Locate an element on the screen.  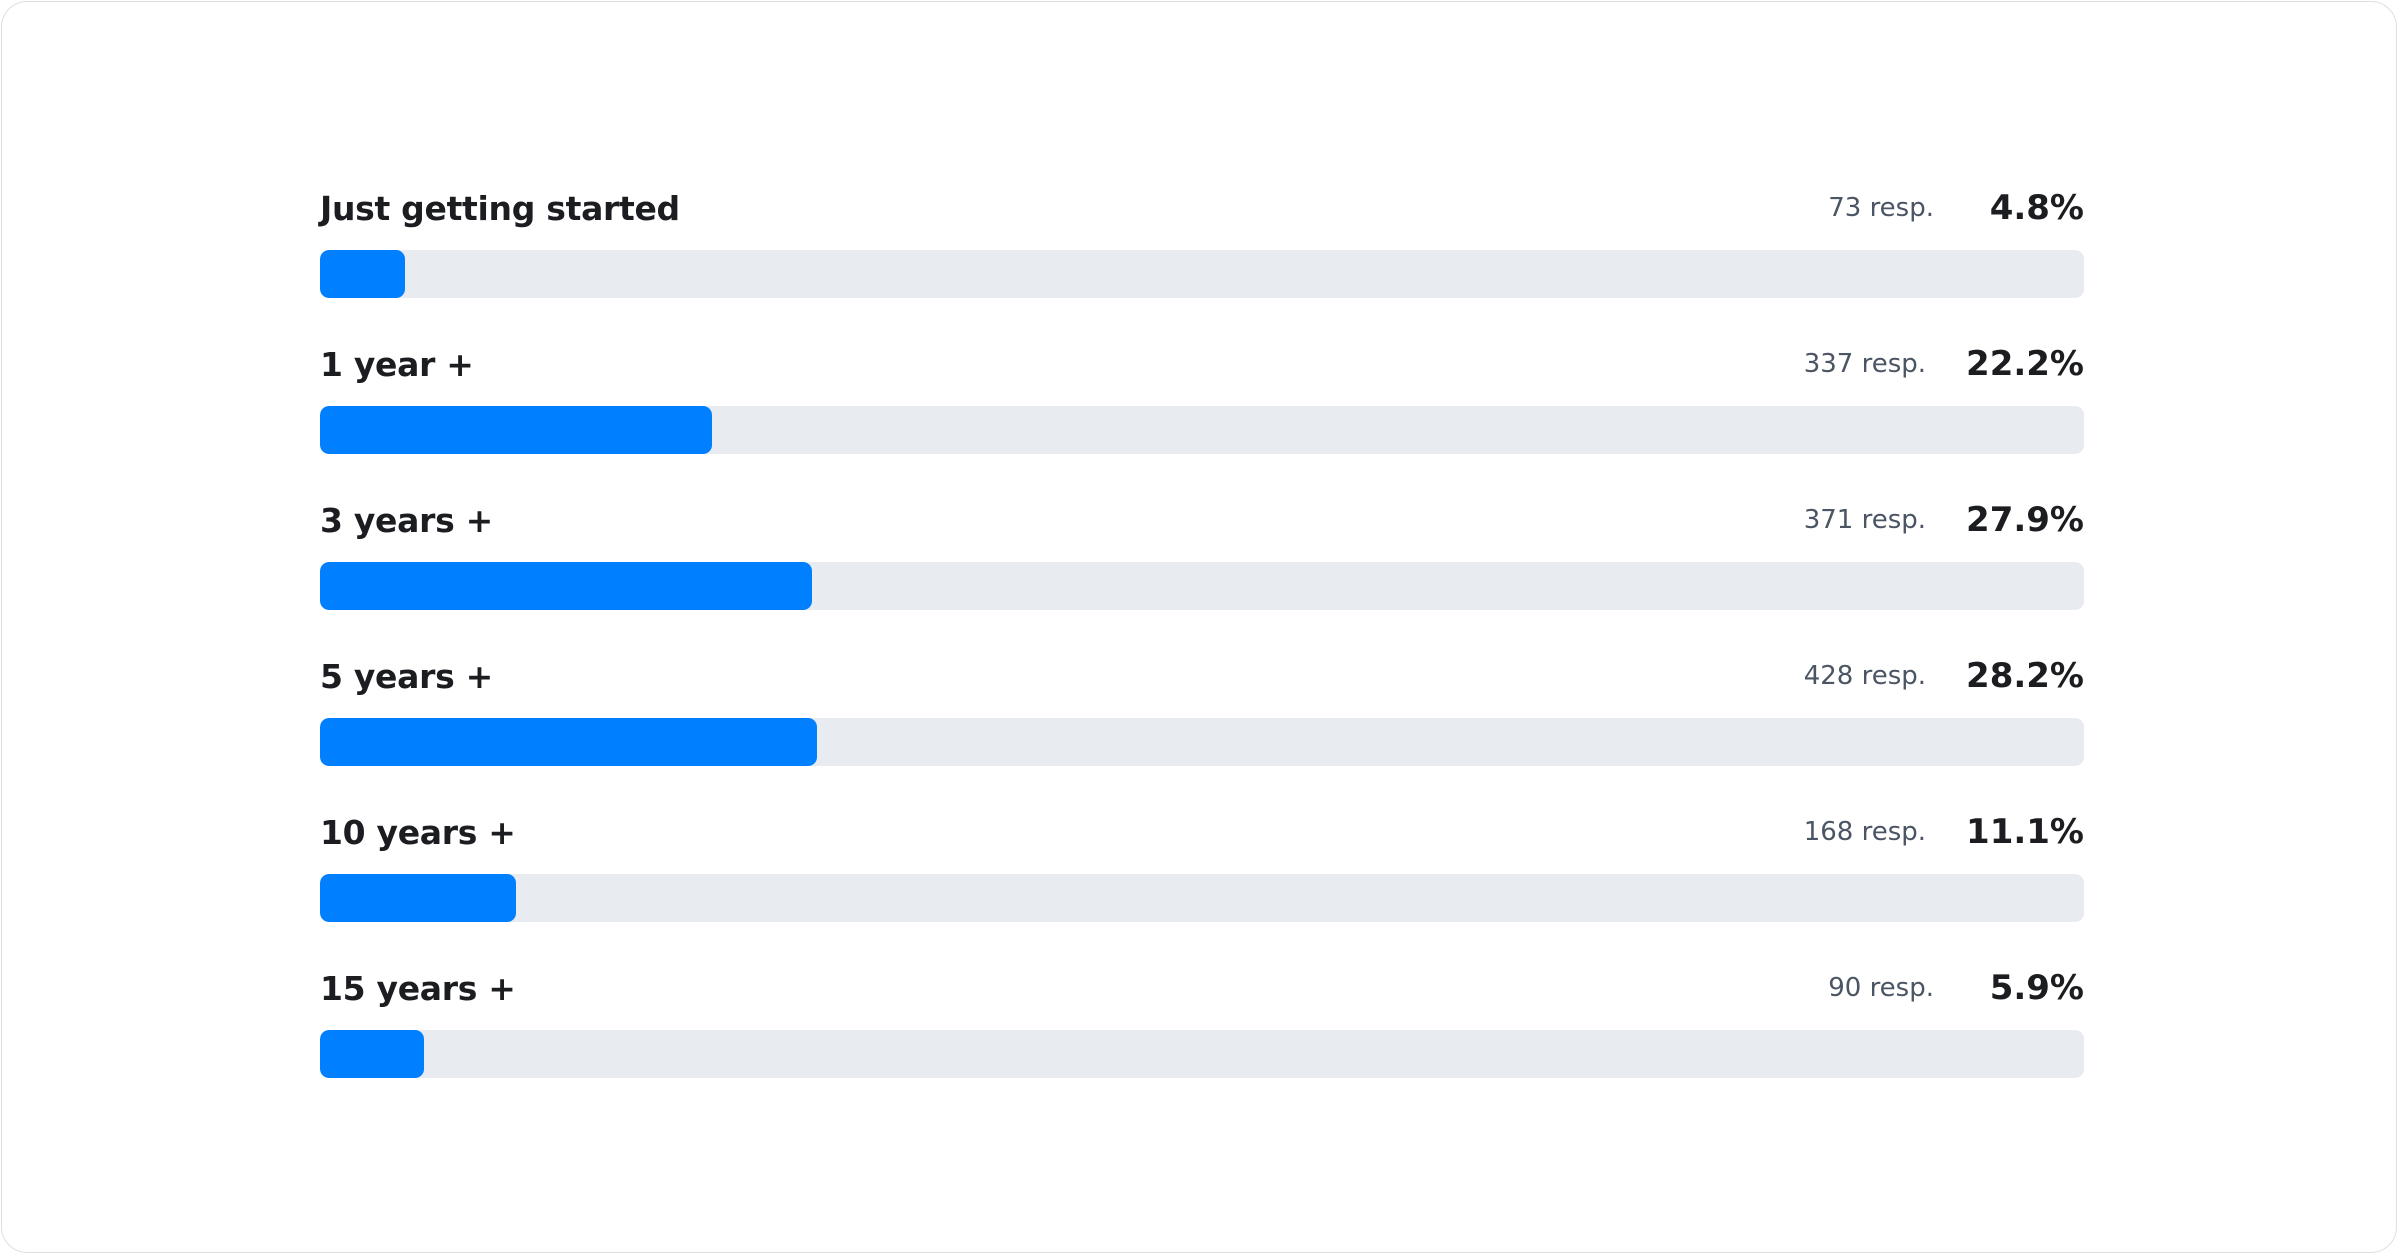
percentage-label: 4.8% is located at coordinates (2036, 208).